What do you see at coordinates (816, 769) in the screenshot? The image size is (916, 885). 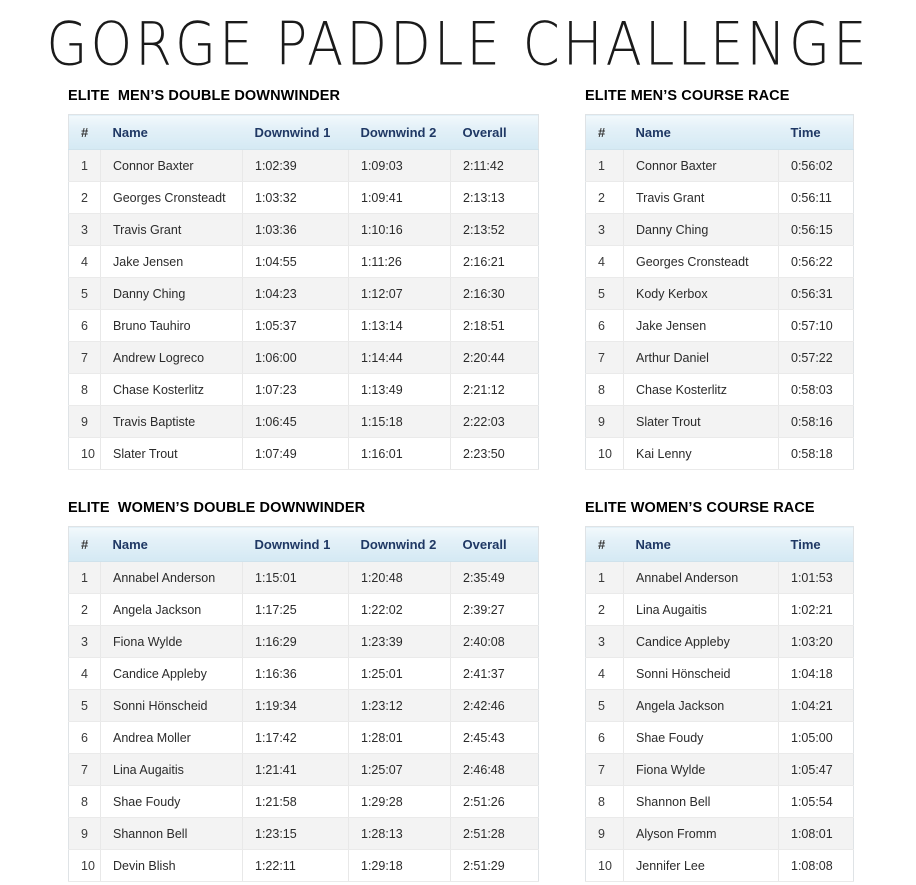 I see `cell-time: 1:05:47` at bounding box center [816, 769].